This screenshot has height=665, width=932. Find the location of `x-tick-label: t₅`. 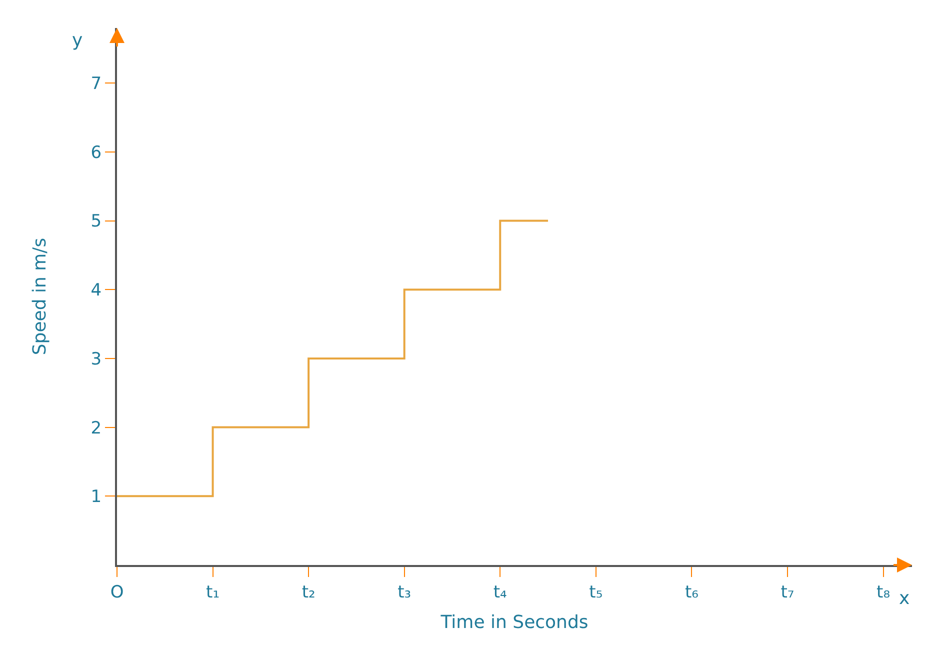

x-tick-label: t₅ is located at coordinates (596, 592).